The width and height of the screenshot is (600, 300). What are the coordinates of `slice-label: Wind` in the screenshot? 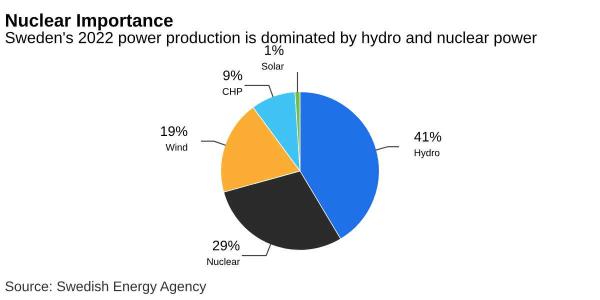 It's located at (177, 147).